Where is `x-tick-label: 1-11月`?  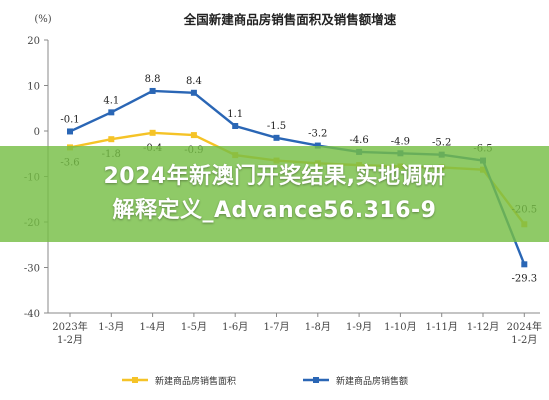 x-tick-label: 1-11月 is located at coordinates (441, 327).